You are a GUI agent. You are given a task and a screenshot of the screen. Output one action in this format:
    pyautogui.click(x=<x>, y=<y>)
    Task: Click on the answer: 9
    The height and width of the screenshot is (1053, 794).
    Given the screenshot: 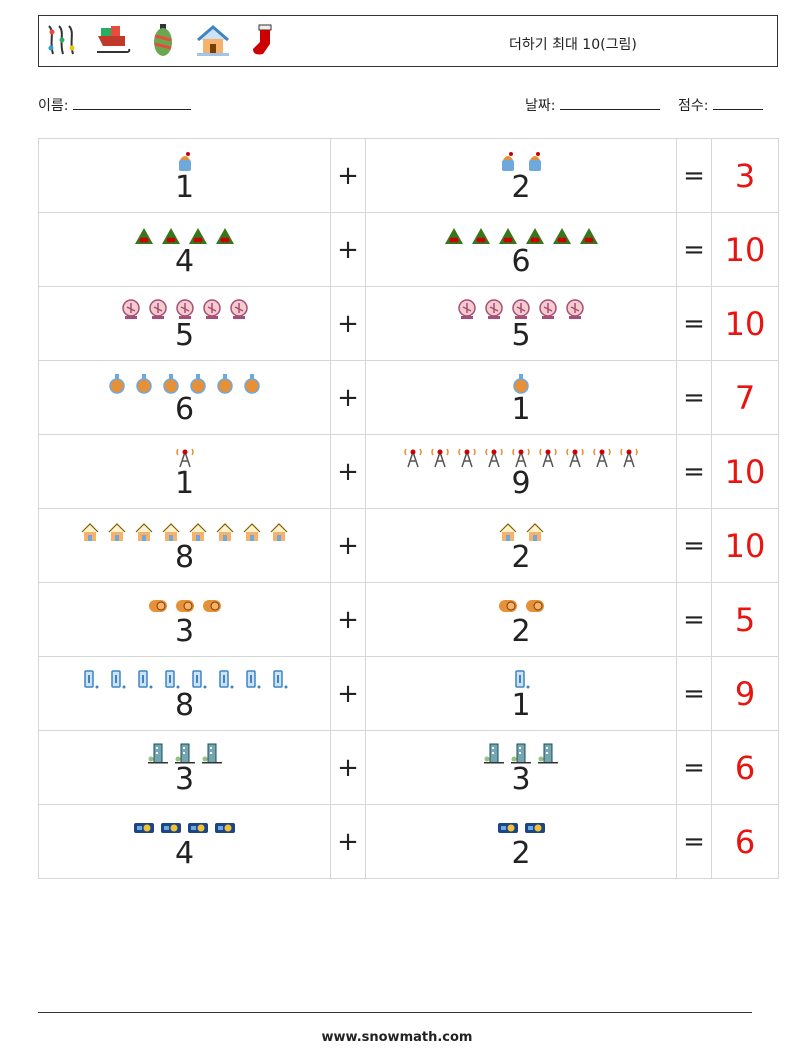 What is the action you would take?
    pyautogui.click(x=745, y=693)
    